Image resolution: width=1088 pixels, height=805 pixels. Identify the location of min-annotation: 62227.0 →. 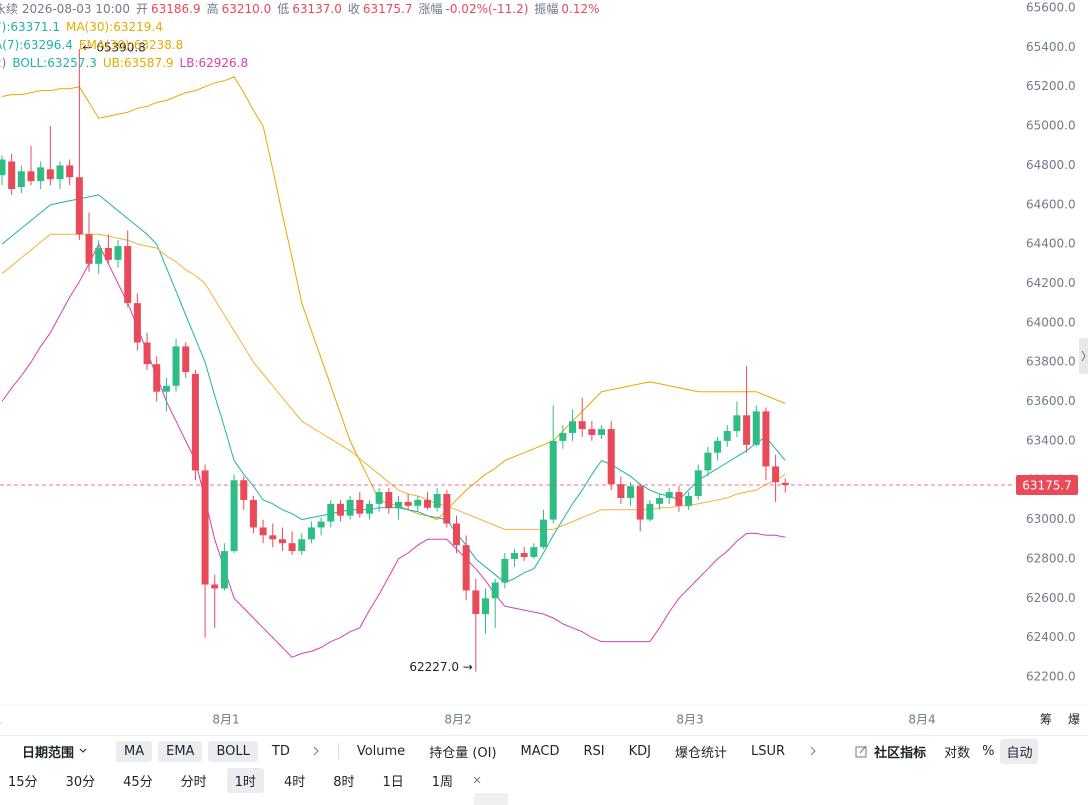
(441, 667).